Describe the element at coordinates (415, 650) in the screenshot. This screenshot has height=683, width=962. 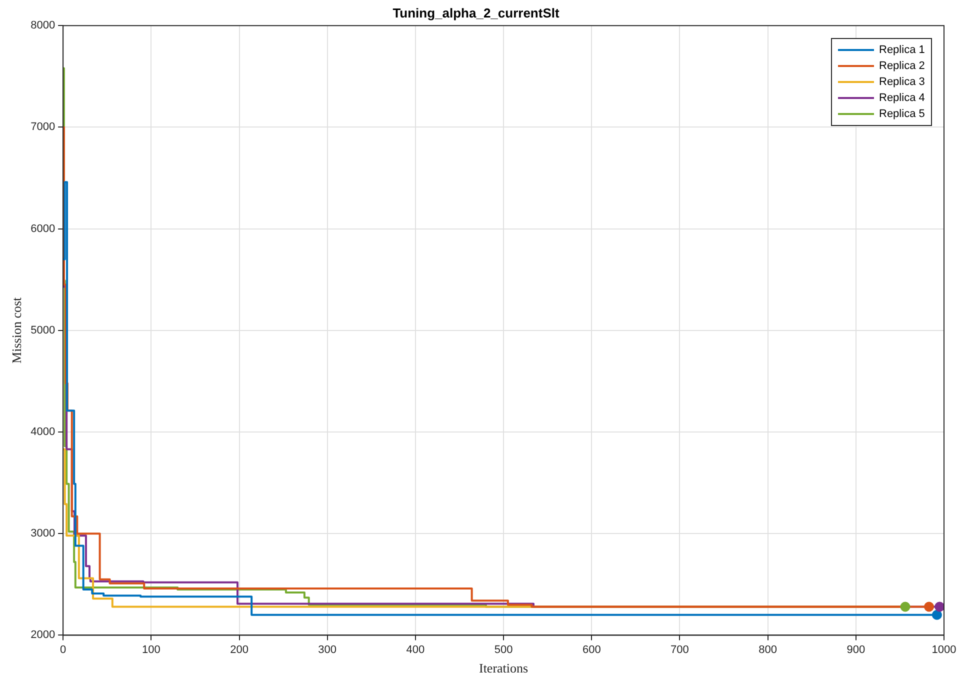
I see `x-tick-label: 400` at that location.